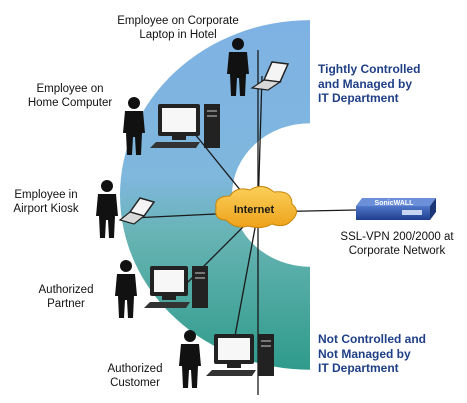 The height and width of the screenshot is (403, 467). I want to click on person-customer-icon, so click(190, 359).